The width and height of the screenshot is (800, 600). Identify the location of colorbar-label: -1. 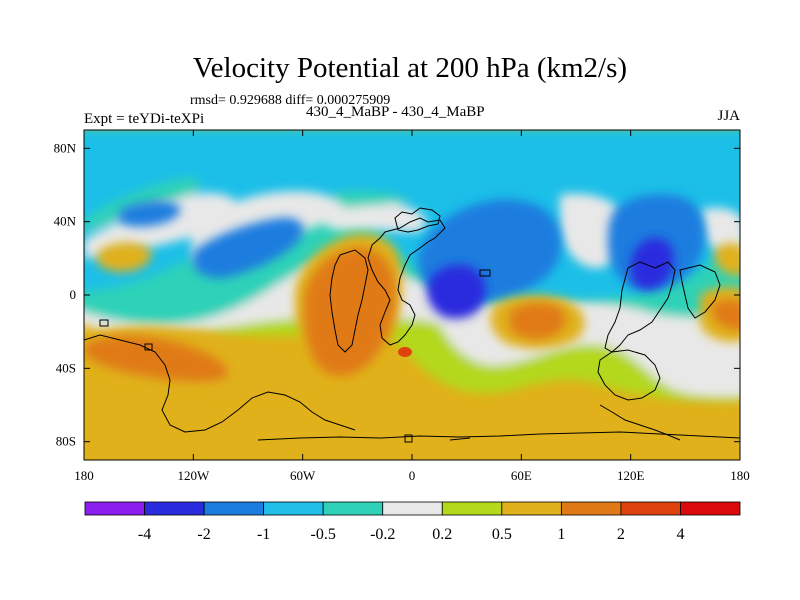
(263, 534).